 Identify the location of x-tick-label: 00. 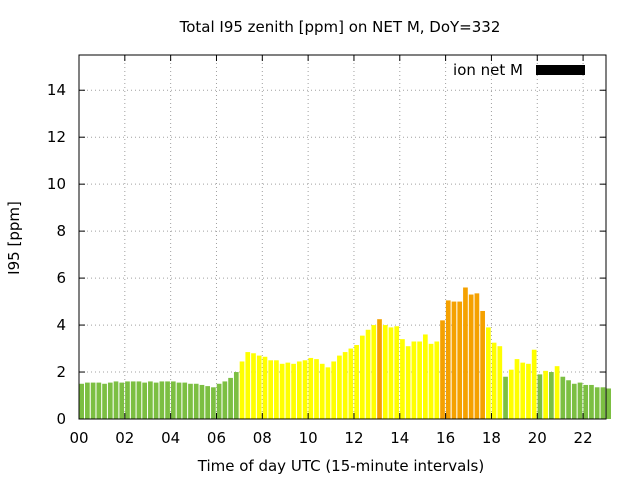
(78, 438).